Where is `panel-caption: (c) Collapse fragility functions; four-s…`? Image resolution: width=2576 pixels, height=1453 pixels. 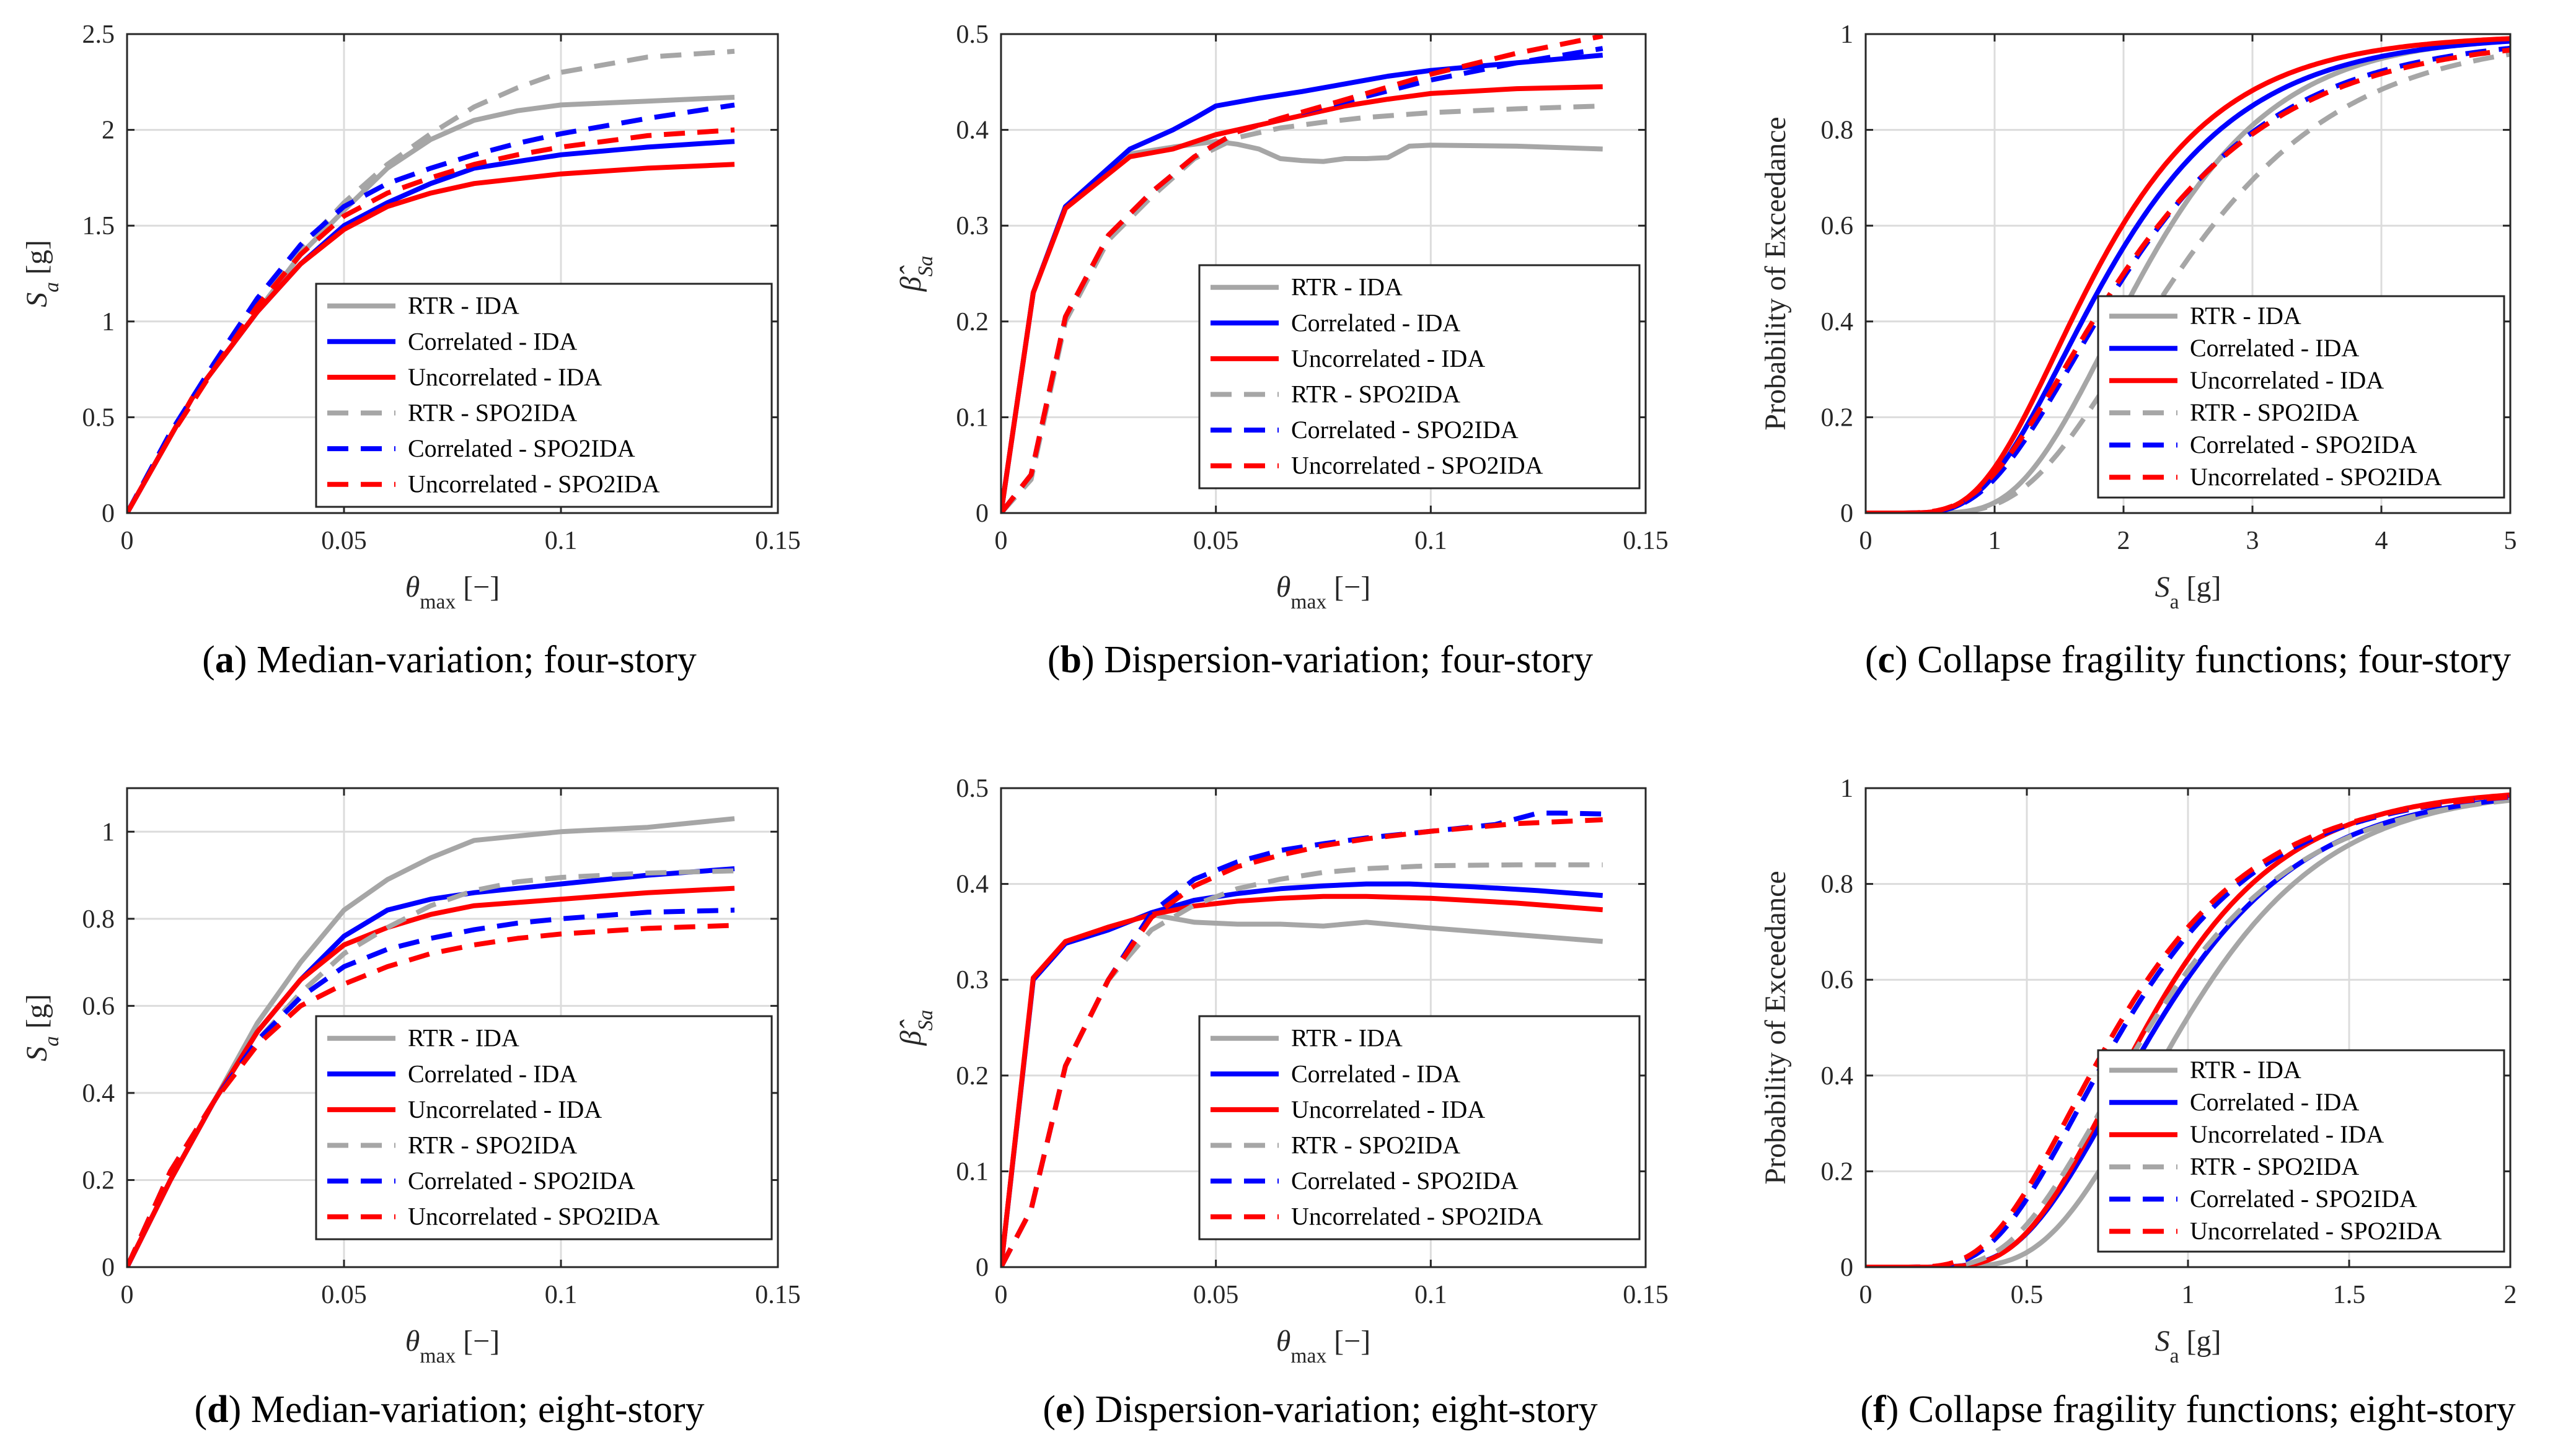 panel-caption: (c) Collapse fragility functions; four-s… is located at coordinates (2188, 660).